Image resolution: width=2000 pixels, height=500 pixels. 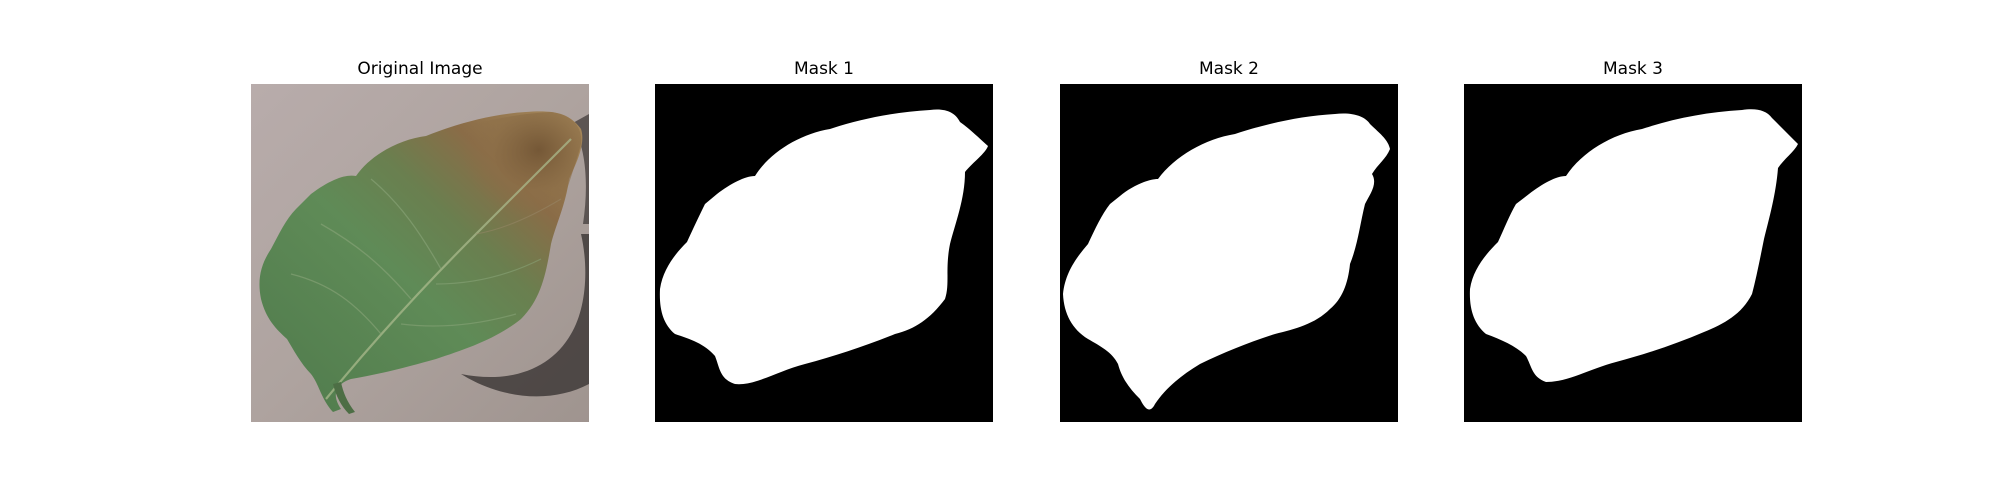 I want to click on leaf-photo, so click(x=420, y=253).